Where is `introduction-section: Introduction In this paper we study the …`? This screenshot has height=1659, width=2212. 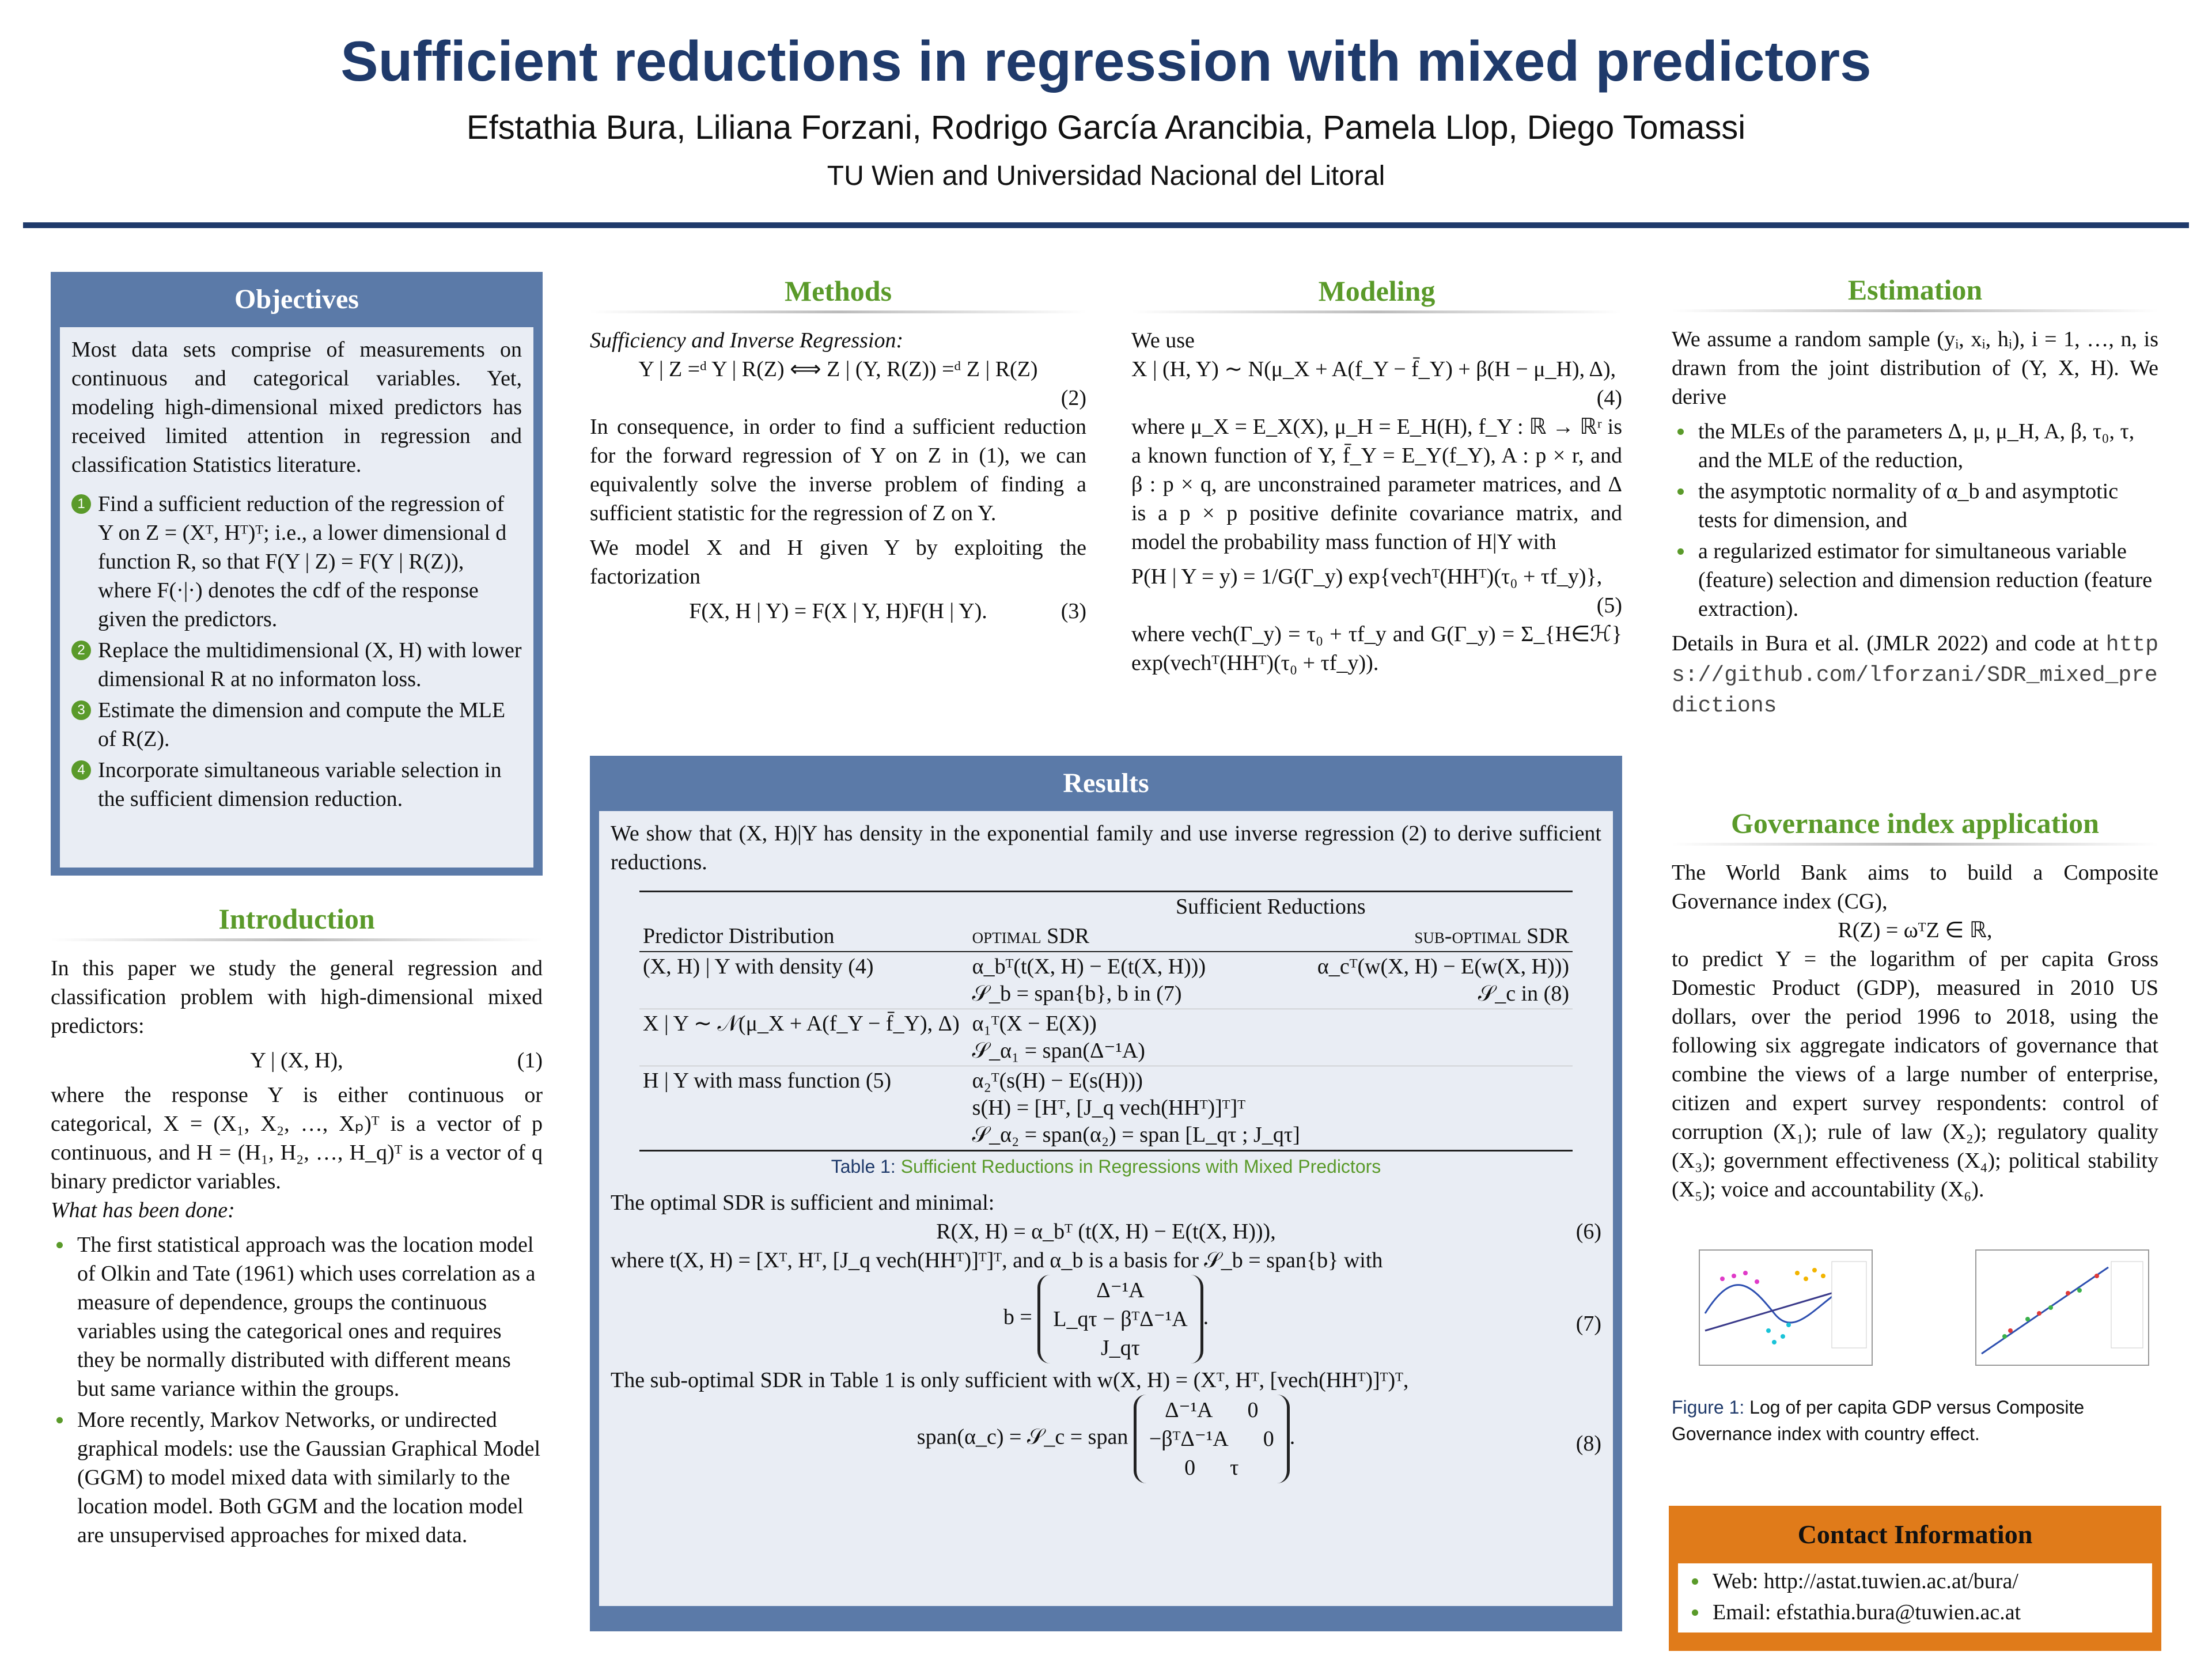
introduction-section: Introduction In this paper we study the … is located at coordinates (297, 1228).